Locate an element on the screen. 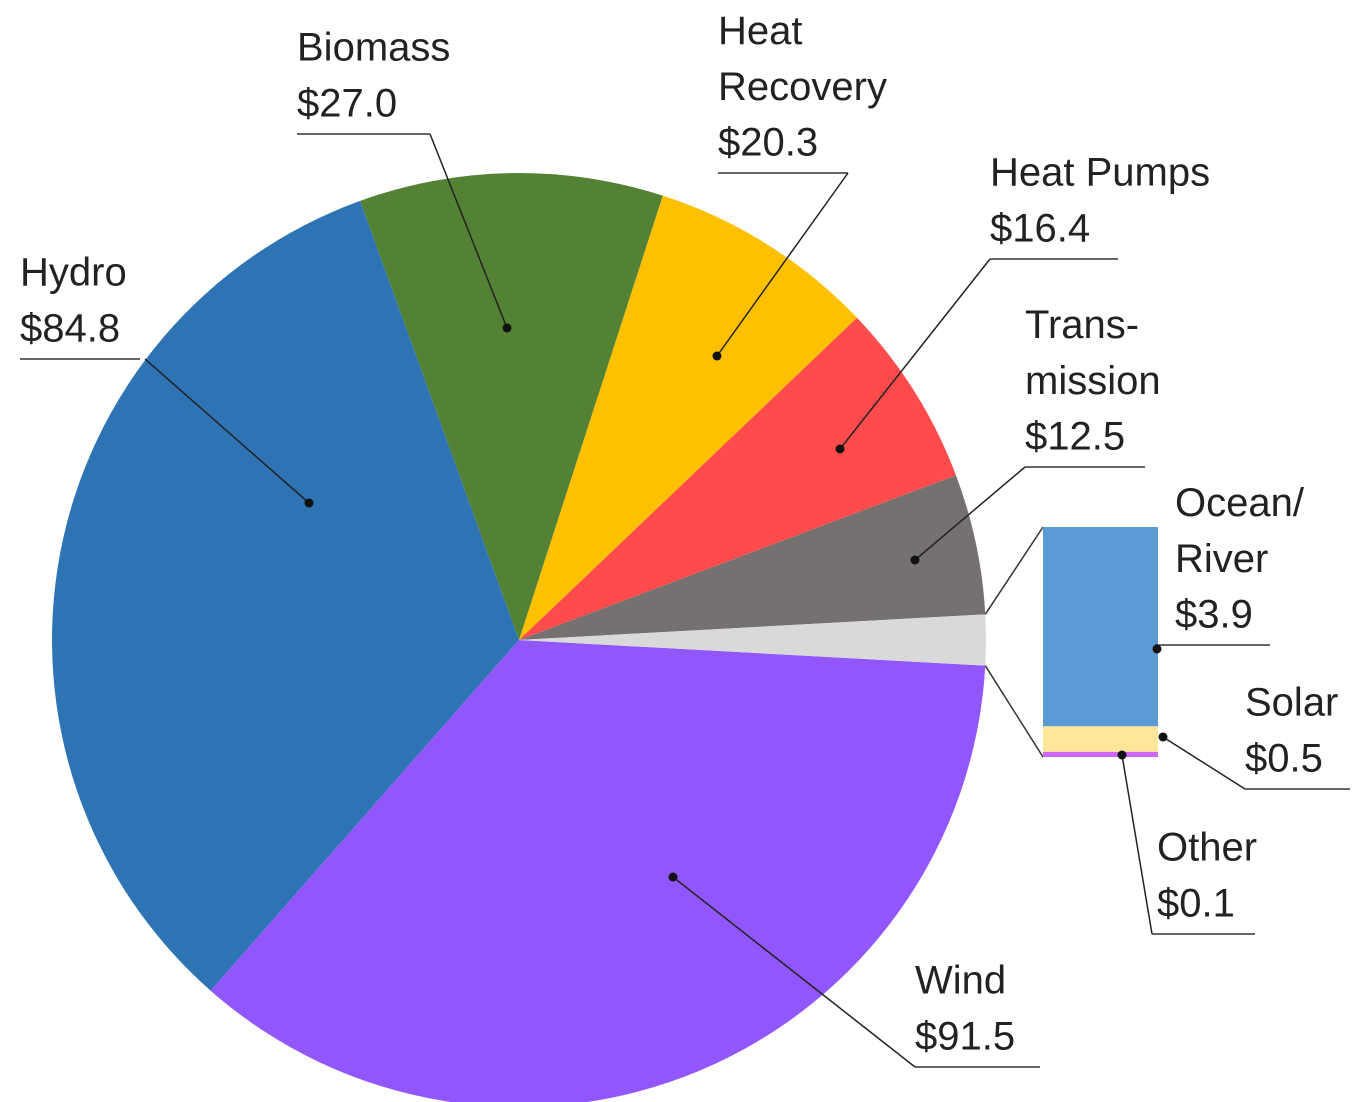 This screenshot has height=1102, width=1363. category-label: Biomass is located at coordinates (373, 48).